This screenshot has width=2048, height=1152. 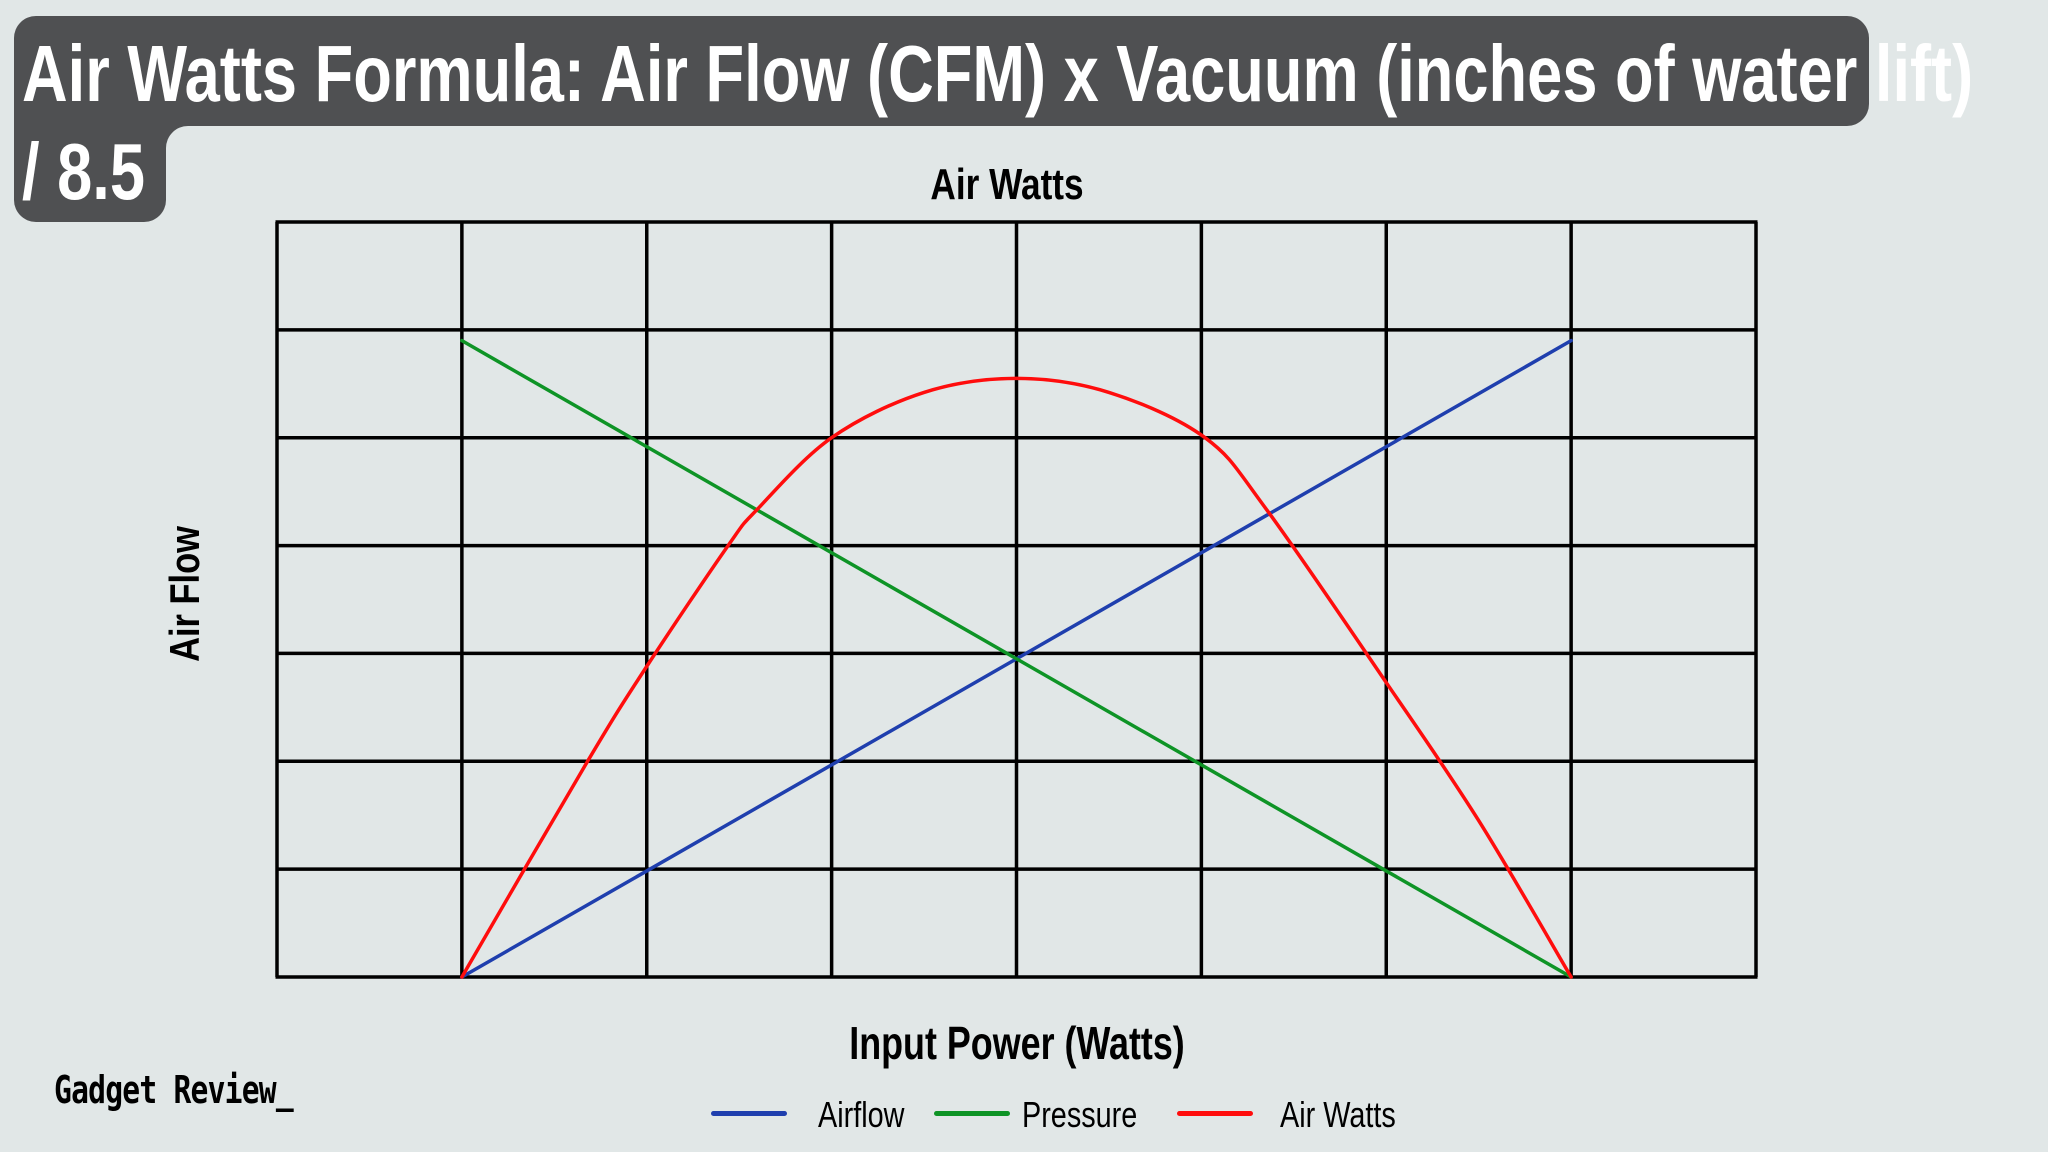 I want to click on page-title-line2: / 8.5, so click(x=83, y=171).